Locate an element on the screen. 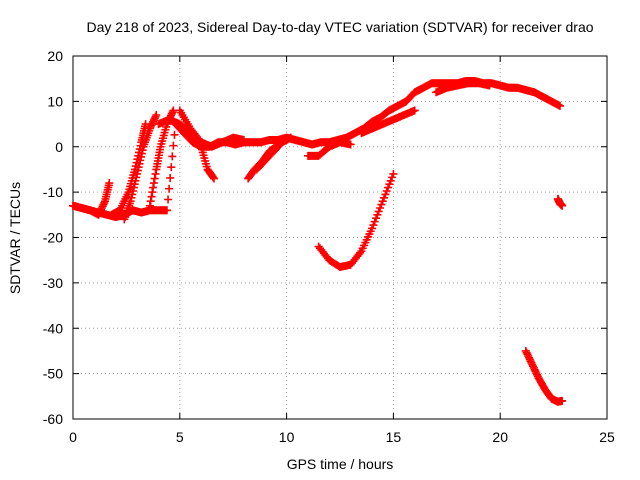 This screenshot has height=480, width=640. y-tick-label: -10 is located at coordinates (53, 192).